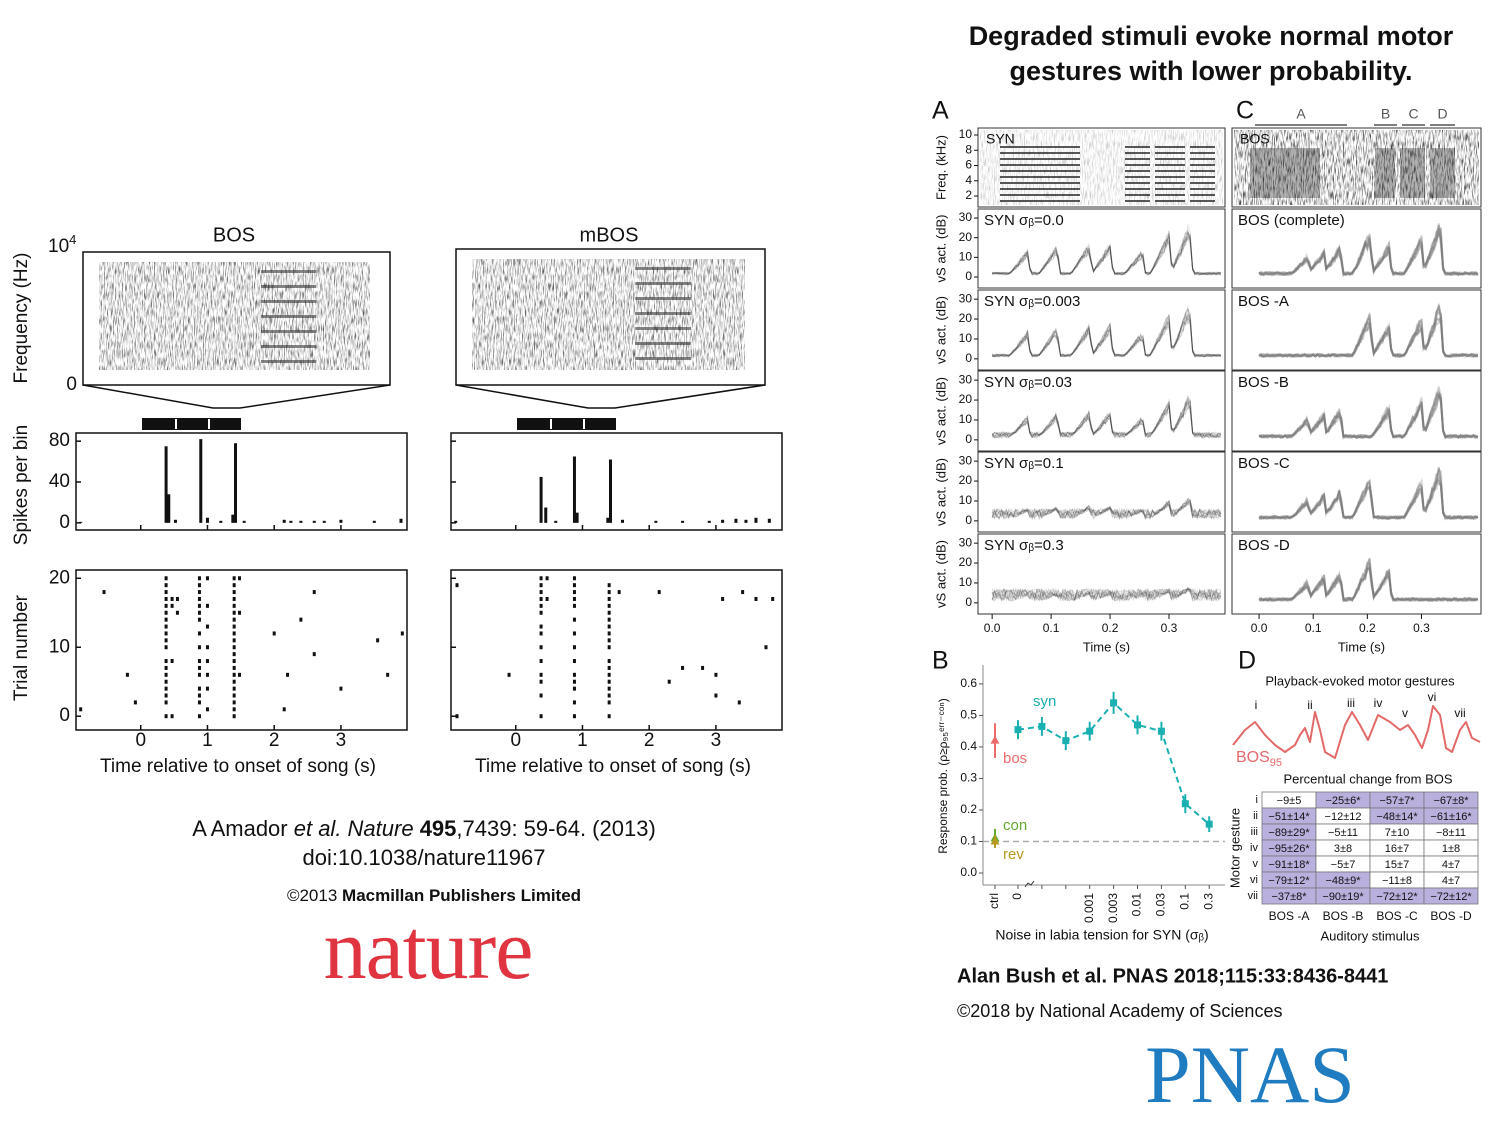 This screenshot has height=1124, width=1512. What do you see at coordinates (1289, 849) in the screenshot?
I see `table-cell-text: −95±26*` at bounding box center [1289, 849].